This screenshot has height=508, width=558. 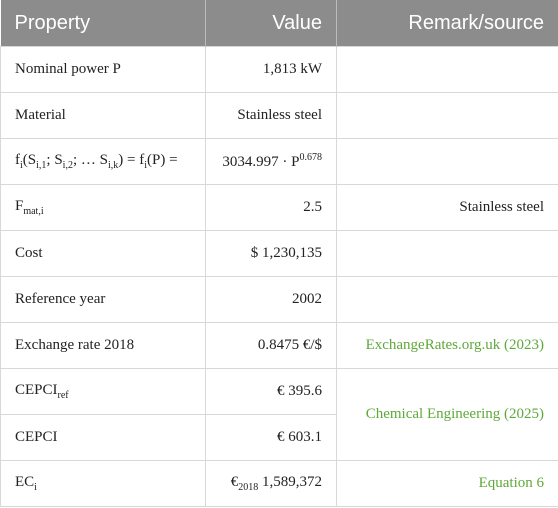 I want to click on value-cell: Stainless steel, so click(x=271, y=115).